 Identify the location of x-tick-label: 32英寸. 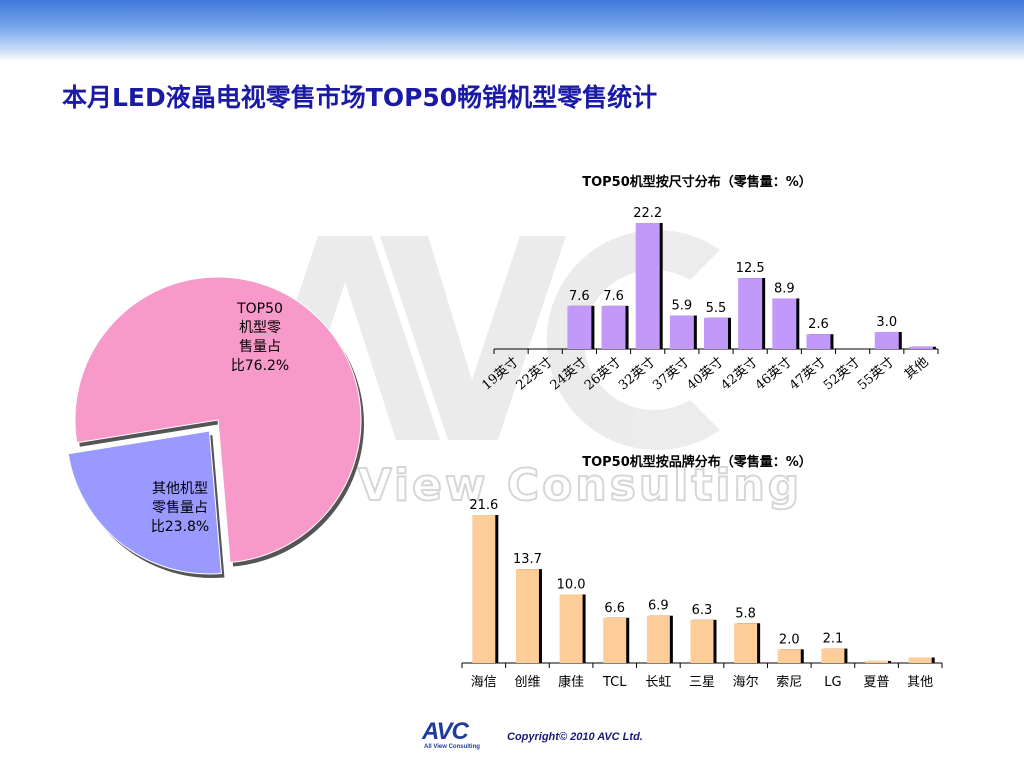
(637, 374).